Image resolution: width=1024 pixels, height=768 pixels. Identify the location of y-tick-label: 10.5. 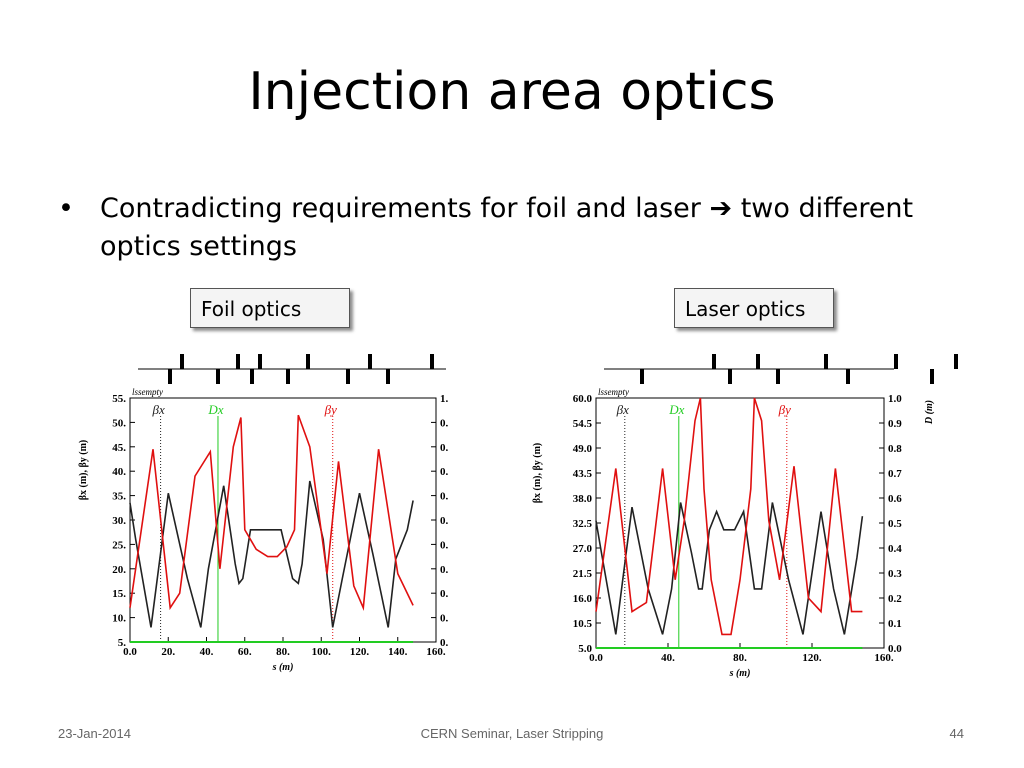
(583, 624).